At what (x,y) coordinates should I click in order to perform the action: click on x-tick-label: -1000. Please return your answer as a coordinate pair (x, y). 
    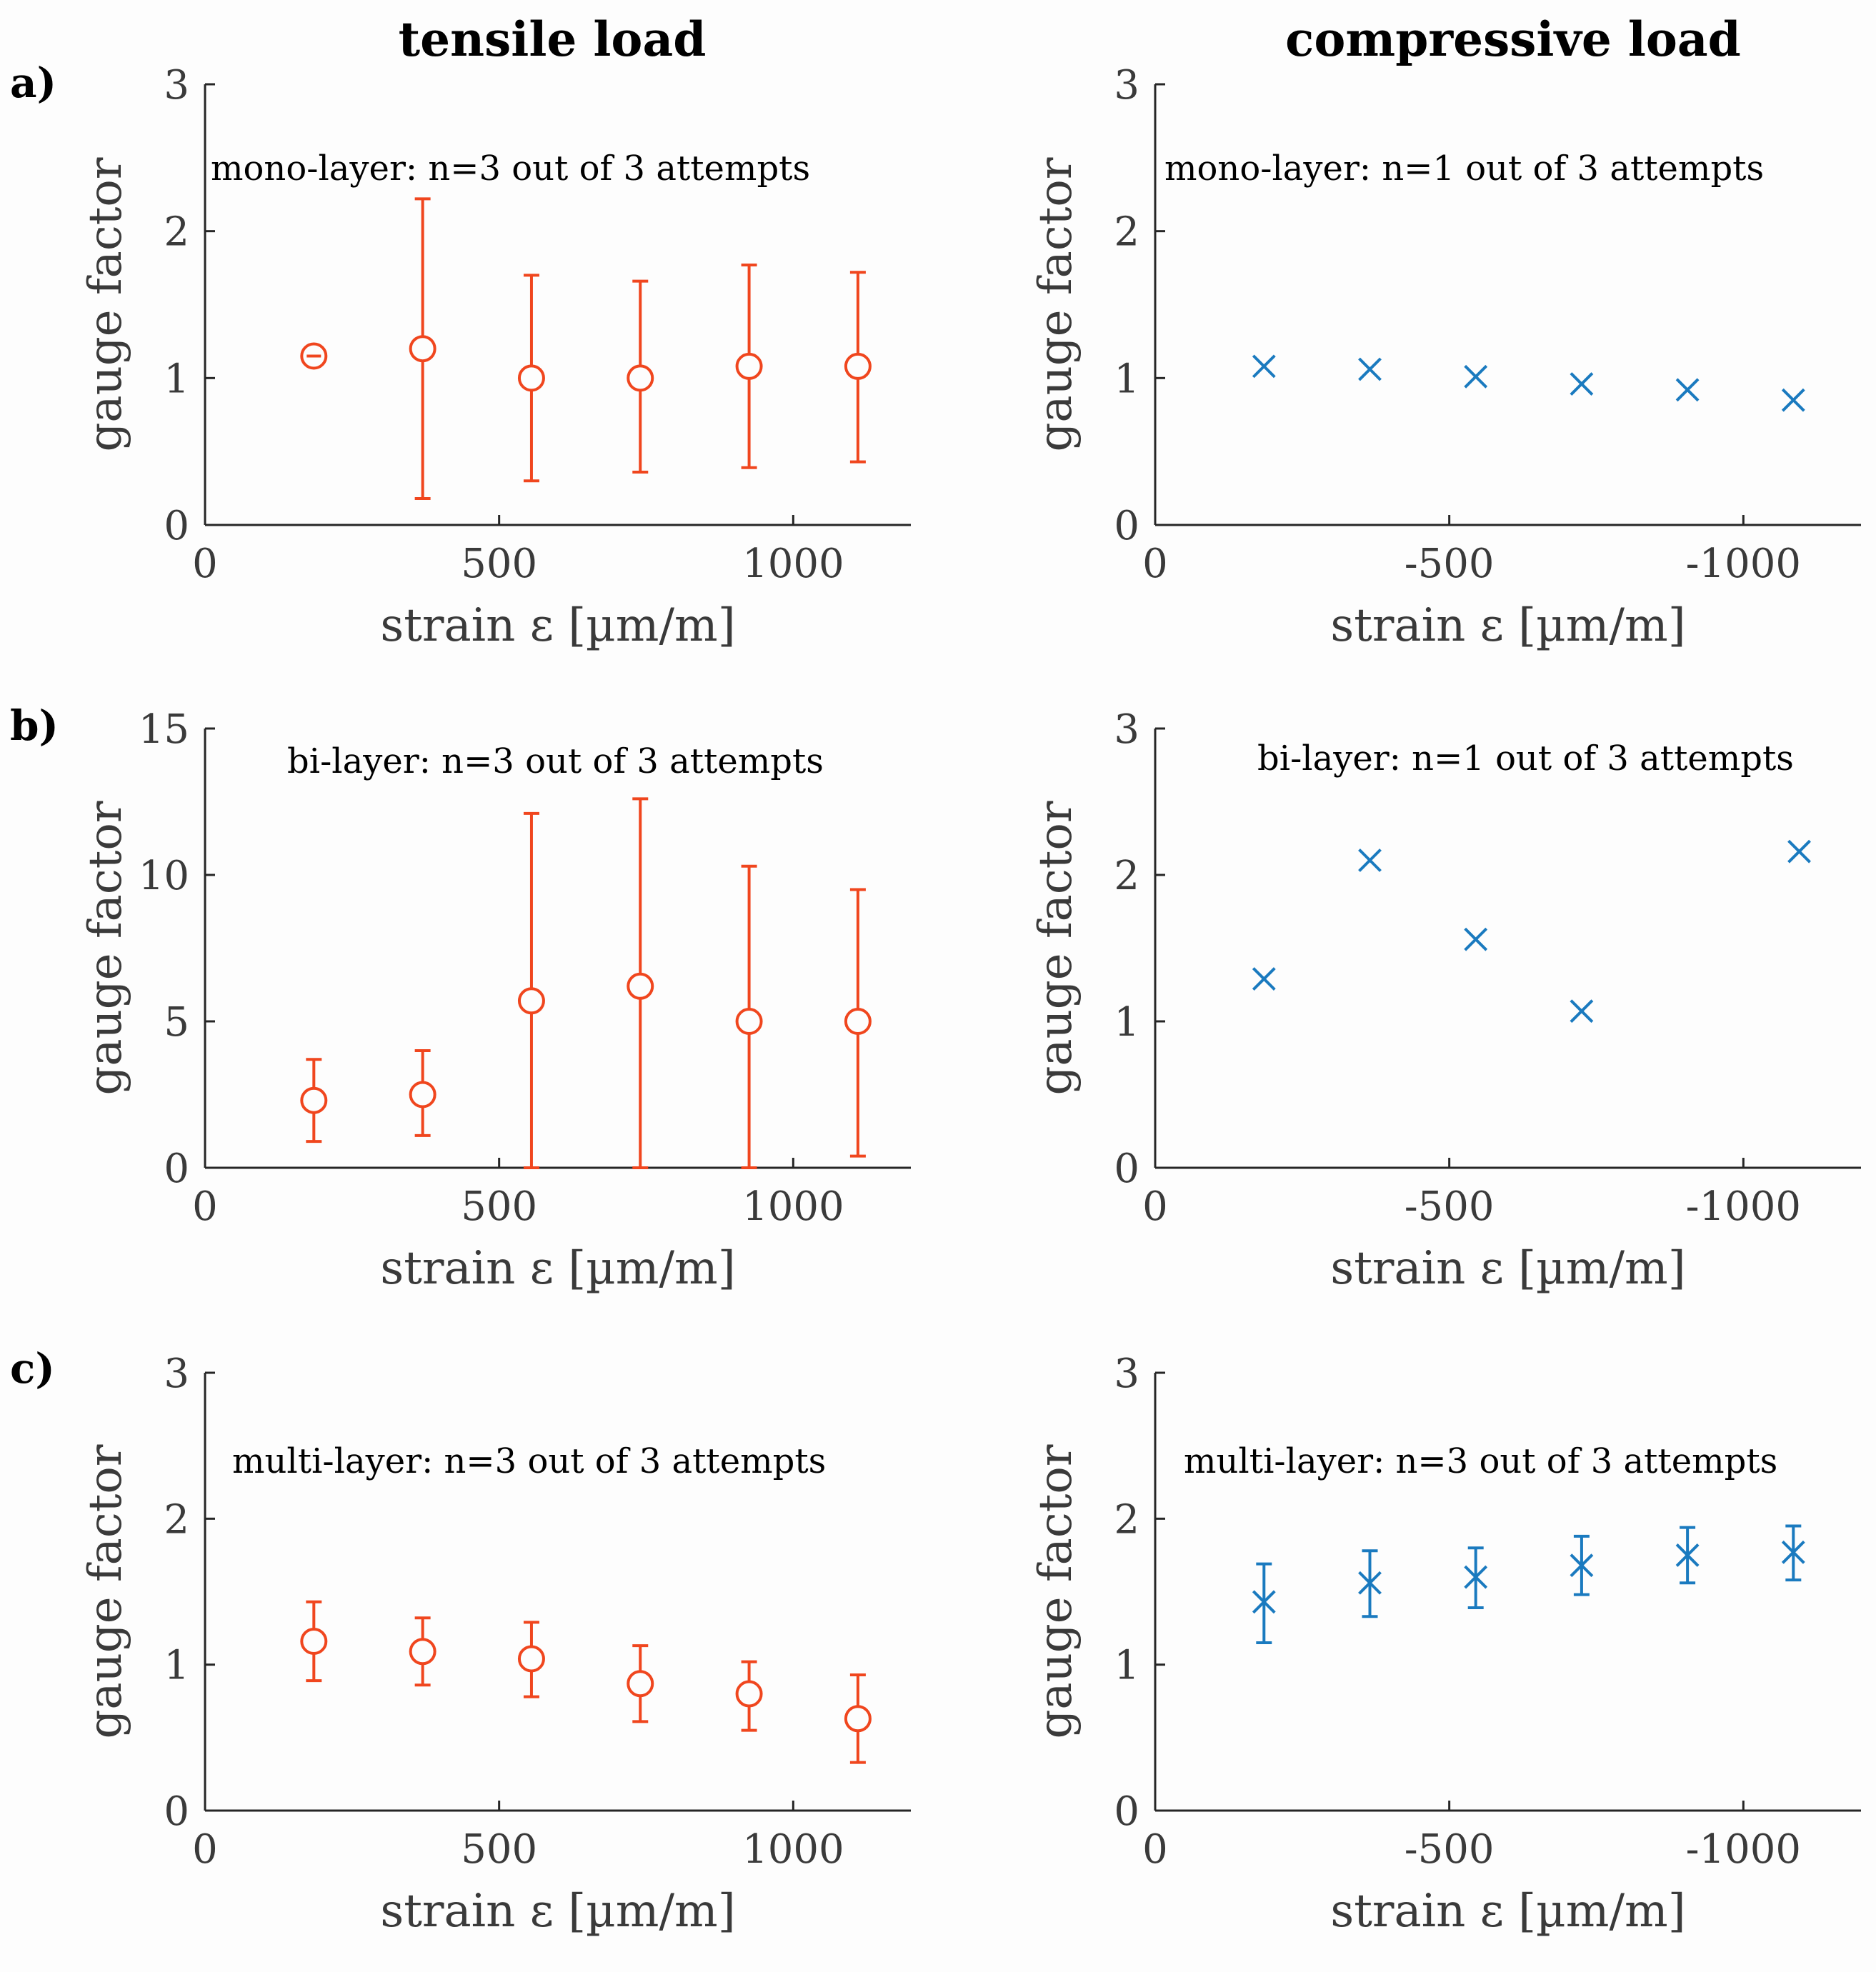
    Looking at the image, I should click on (1743, 1206).